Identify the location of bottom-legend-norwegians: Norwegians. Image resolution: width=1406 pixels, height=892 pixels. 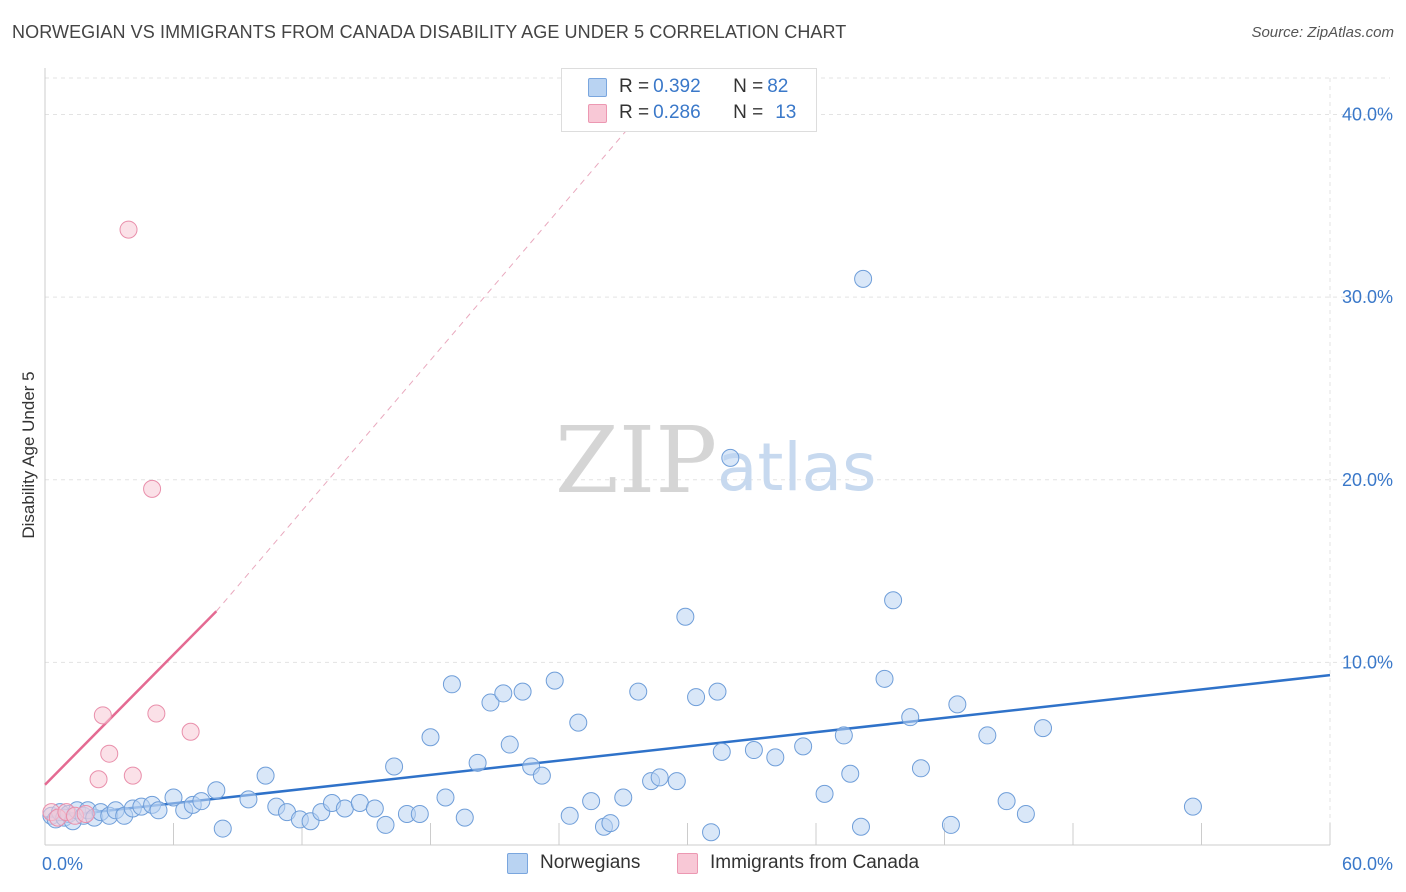
(573, 863).